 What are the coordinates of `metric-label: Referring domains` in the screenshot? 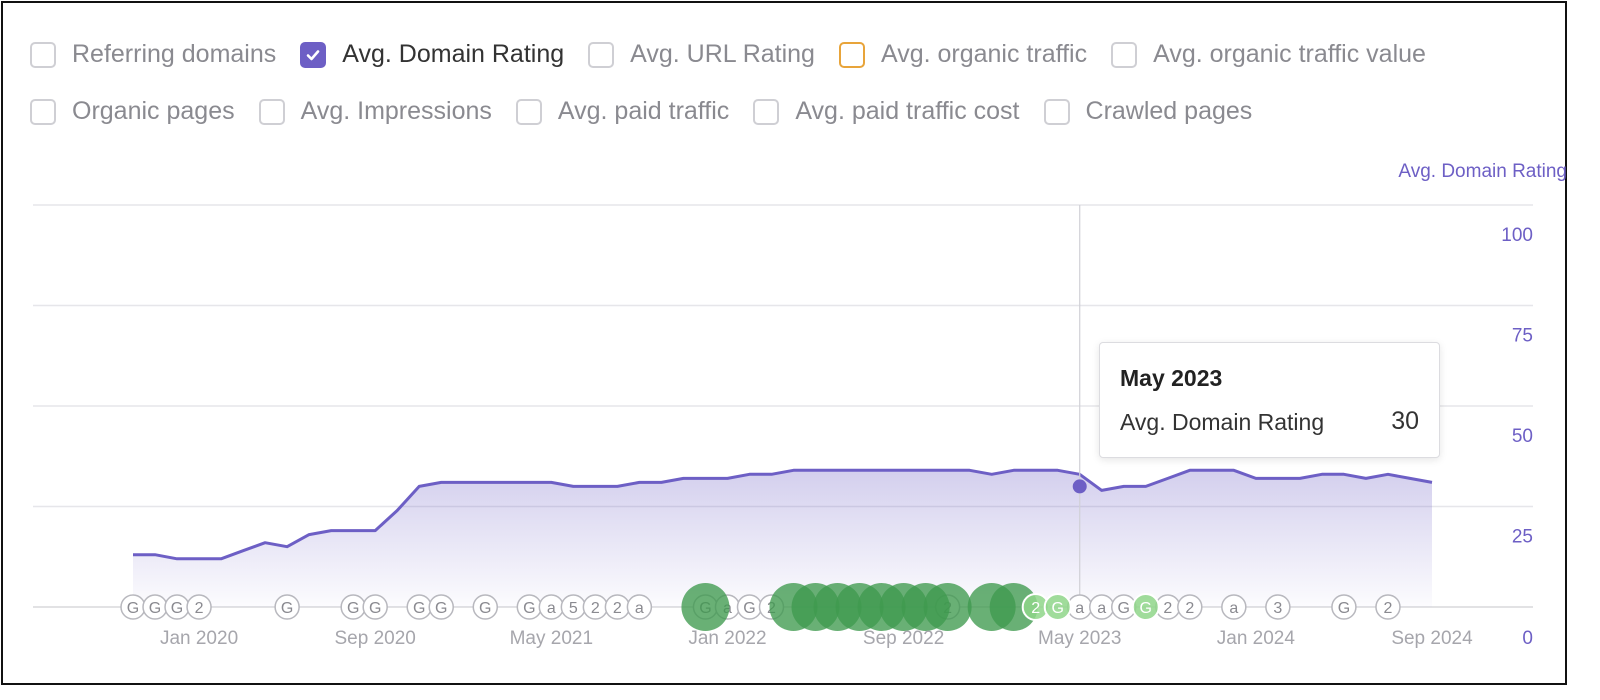 It's located at (174, 54).